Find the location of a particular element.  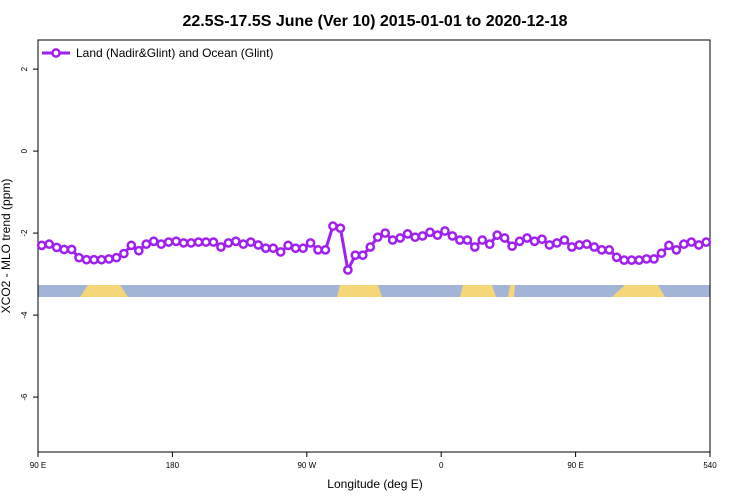

y-tick-label: -4 is located at coordinates (24, 315).